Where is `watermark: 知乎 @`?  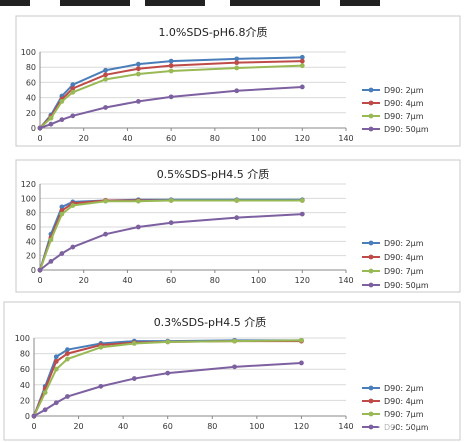 watermark: 知乎 @ is located at coordinates (424, 425).